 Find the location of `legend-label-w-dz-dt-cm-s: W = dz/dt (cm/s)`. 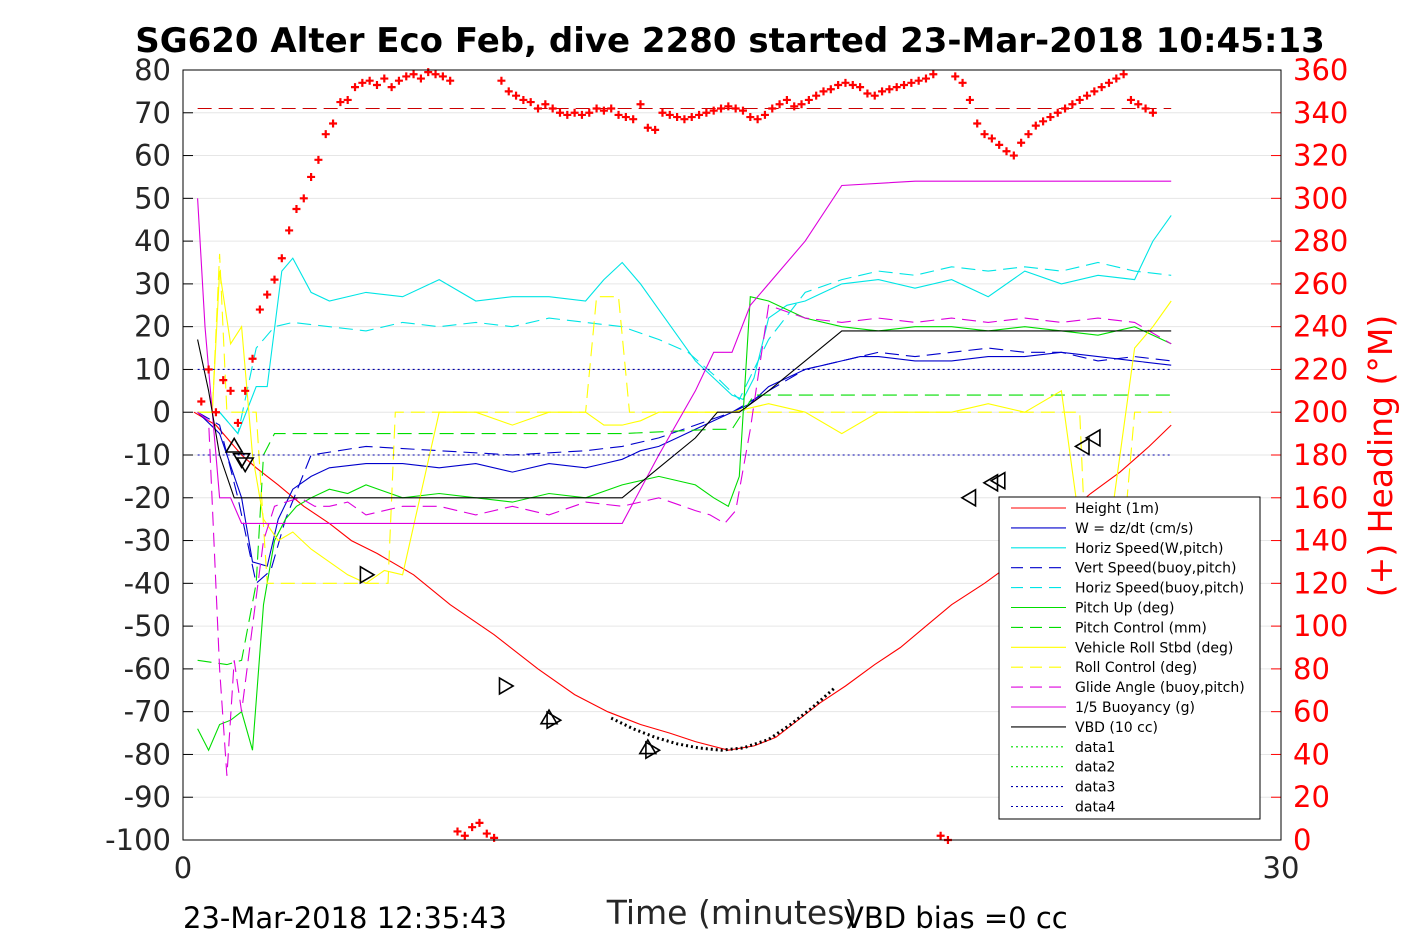

legend-label-w-dz-dt-cm-s: W = dz/dt (cm/s) is located at coordinates (1134, 529).